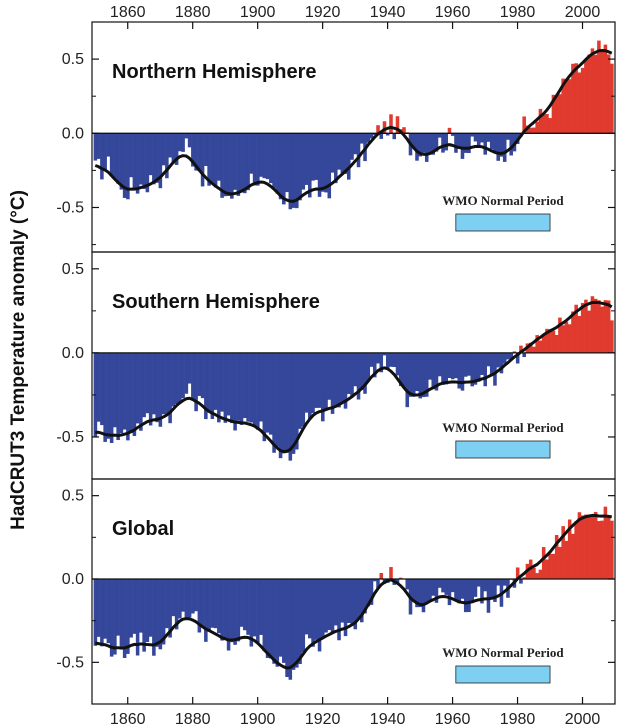  I want to click on bar-2004, so click(595, 94).